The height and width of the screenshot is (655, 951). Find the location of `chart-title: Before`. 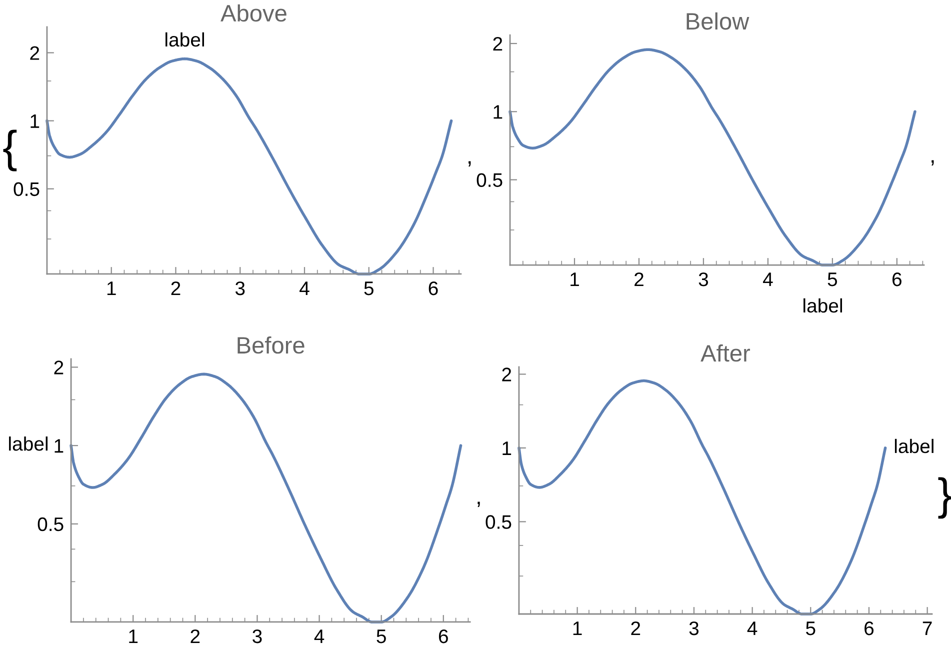

chart-title: Before is located at coordinates (271, 345).